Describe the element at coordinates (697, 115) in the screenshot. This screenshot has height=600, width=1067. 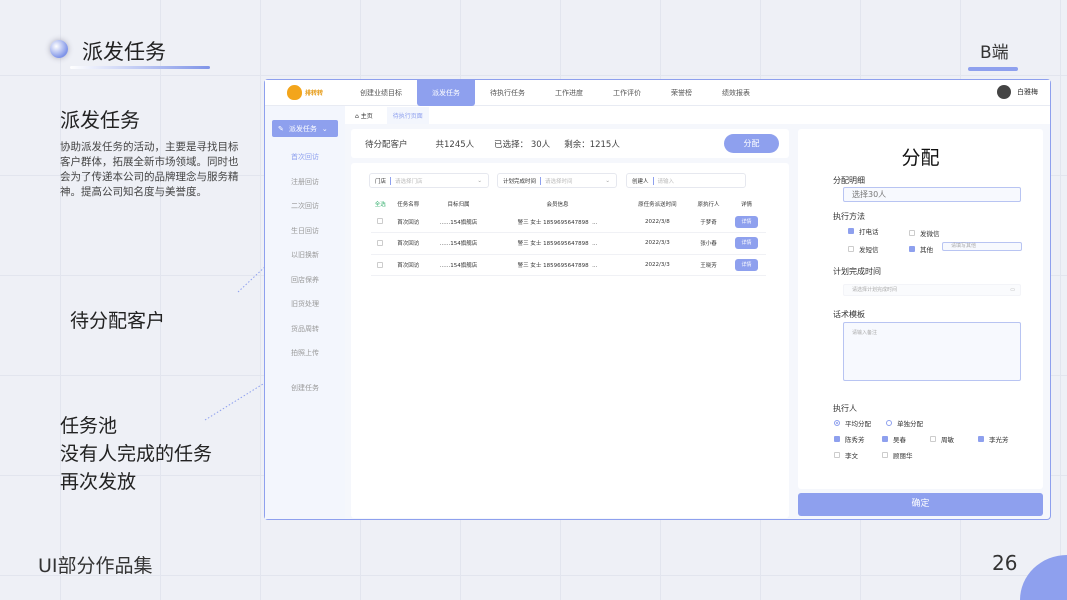
I see `breadcrumb: ⌂ 主页 待执行页面` at that location.